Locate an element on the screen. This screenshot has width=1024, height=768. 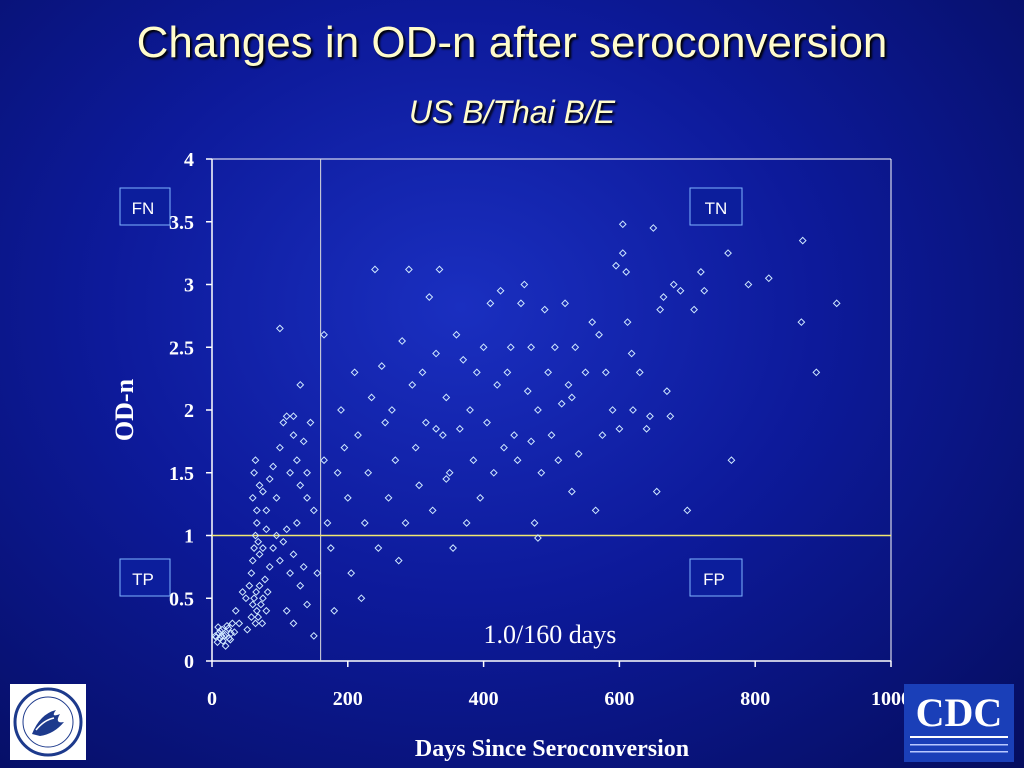
x-tick-label: 600 is located at coordinates (619, 699).